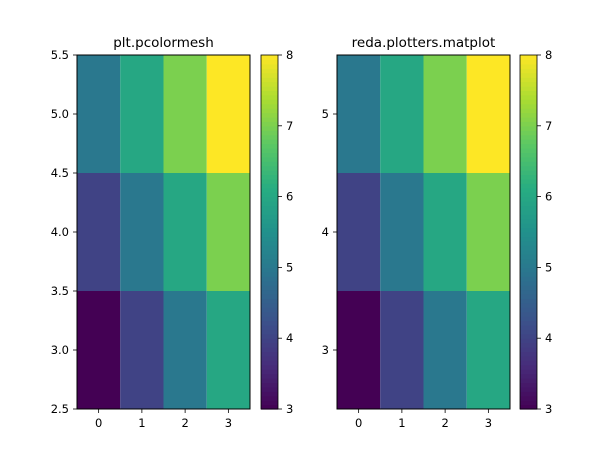 This screenshot has height=460, width=614. Describe the element at coordinates (64, 232) in the screenshot. I see `y-axis-pcolormesh: 2.5 3.0 3.5 4.0 4.5 5.0 5.5` at that location.